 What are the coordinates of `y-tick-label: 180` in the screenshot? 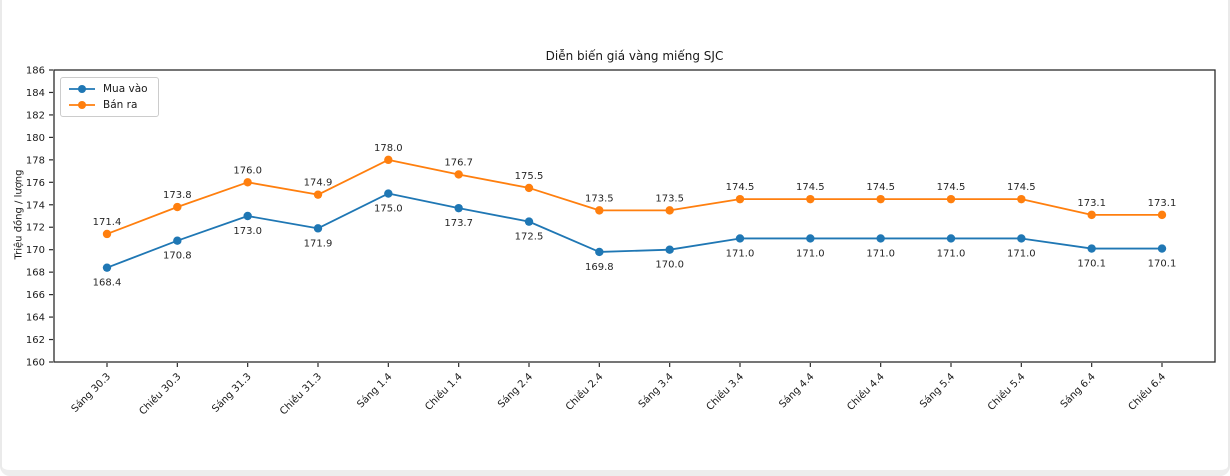 It's located at (35, 138).